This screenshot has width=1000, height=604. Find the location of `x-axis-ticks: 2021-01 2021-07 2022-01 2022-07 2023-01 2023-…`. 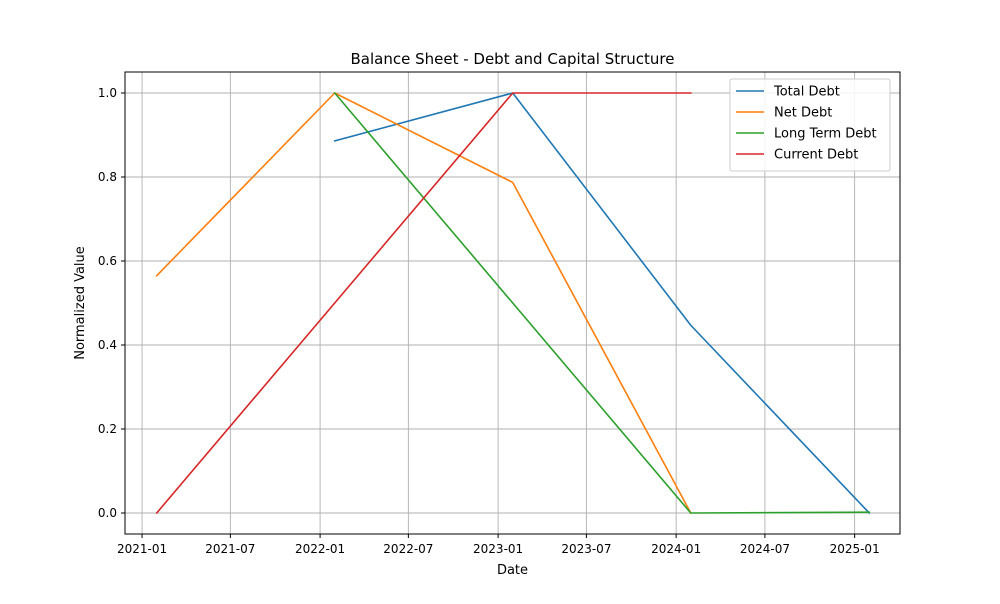

x-axis-ticks: 2021-01 2021-07 2022-01 2022-07 2023-01 2023-… is located at coordinates (498, 545).